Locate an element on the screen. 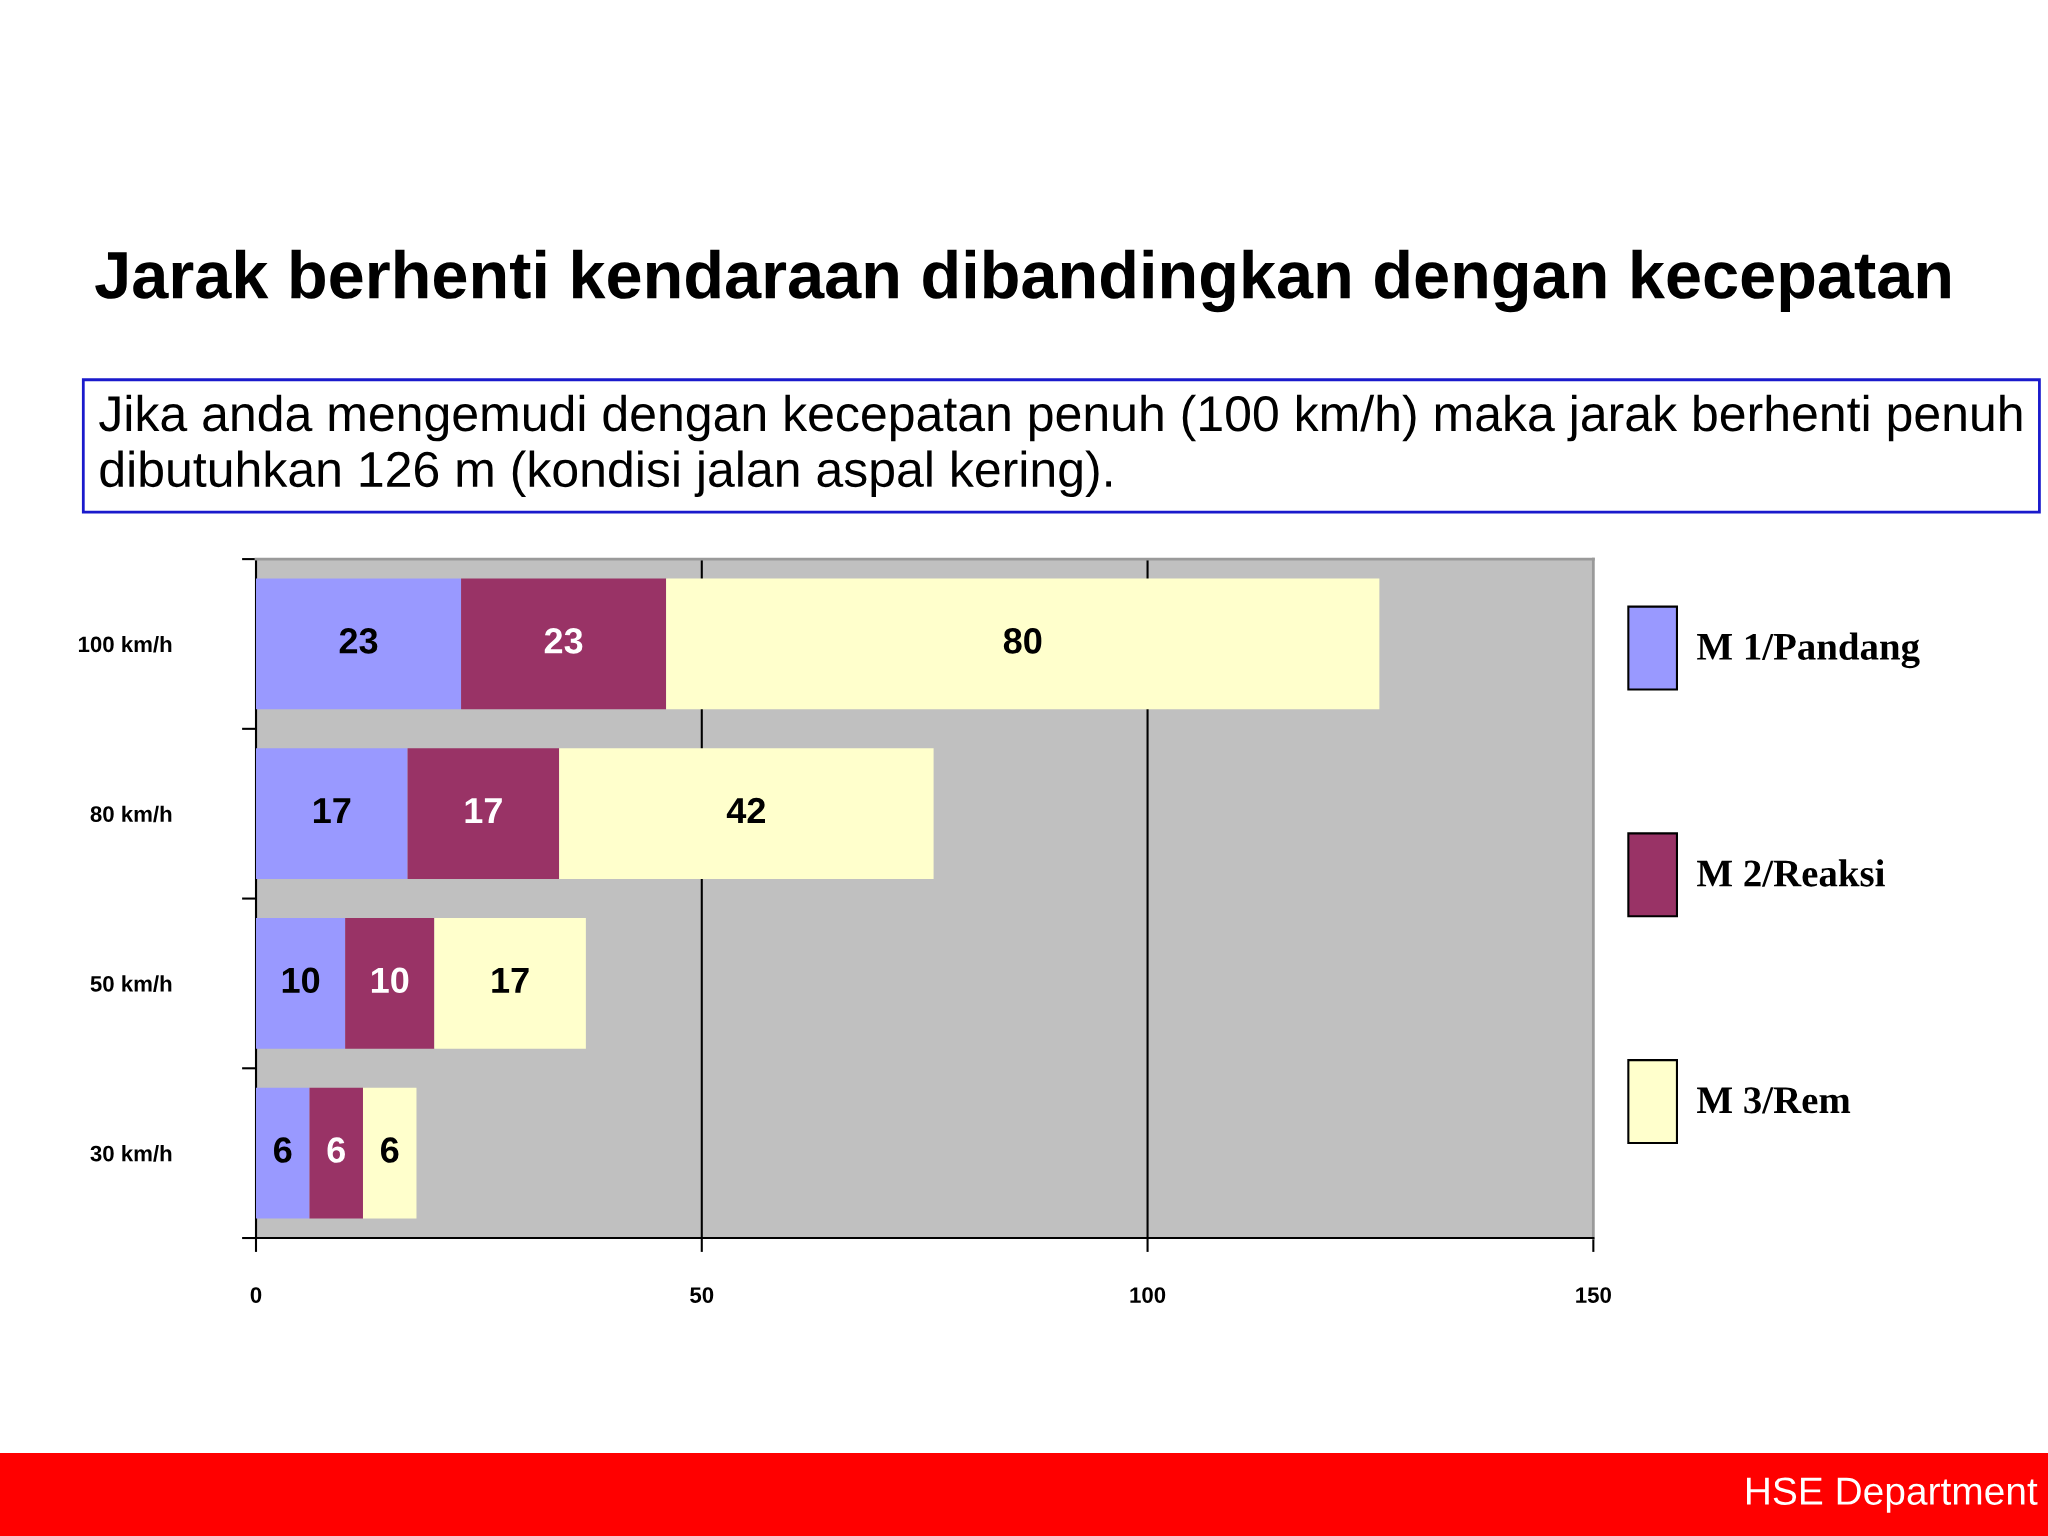 The image size is (2048, 1536). x-tick-label: 100 is located at coordinates (1148, 1295).